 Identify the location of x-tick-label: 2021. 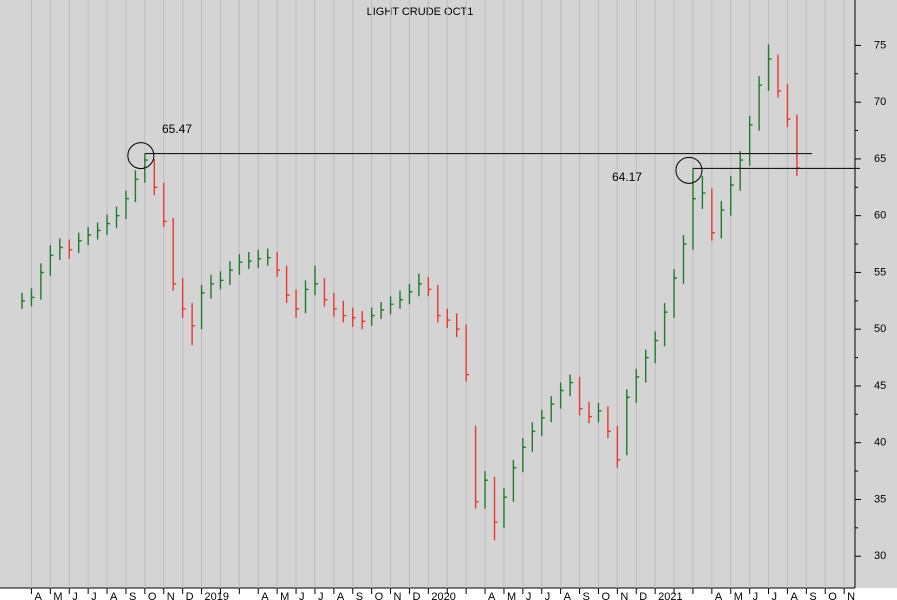
(670, 595).